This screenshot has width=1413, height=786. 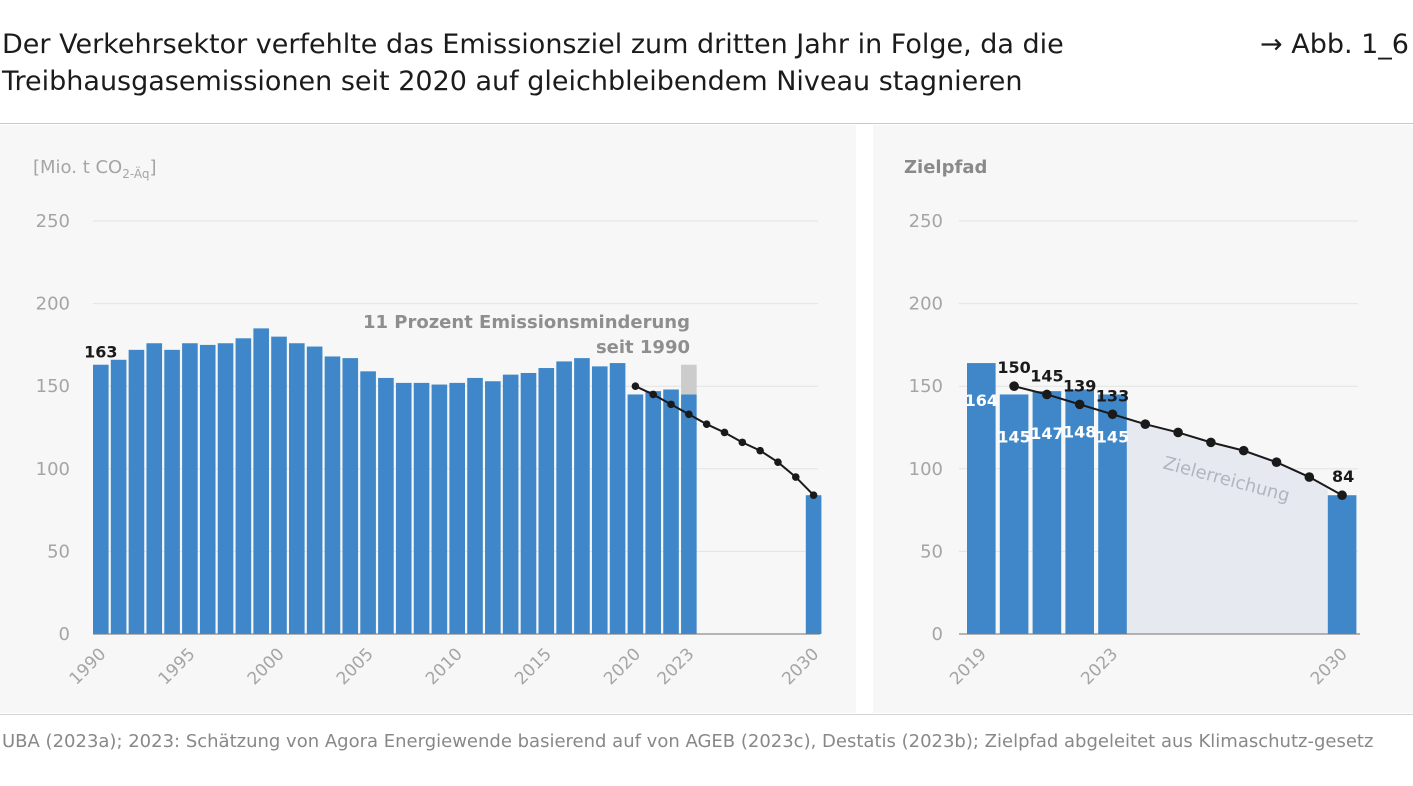 I want to click on bar-2030, so click(x=813, y=564).